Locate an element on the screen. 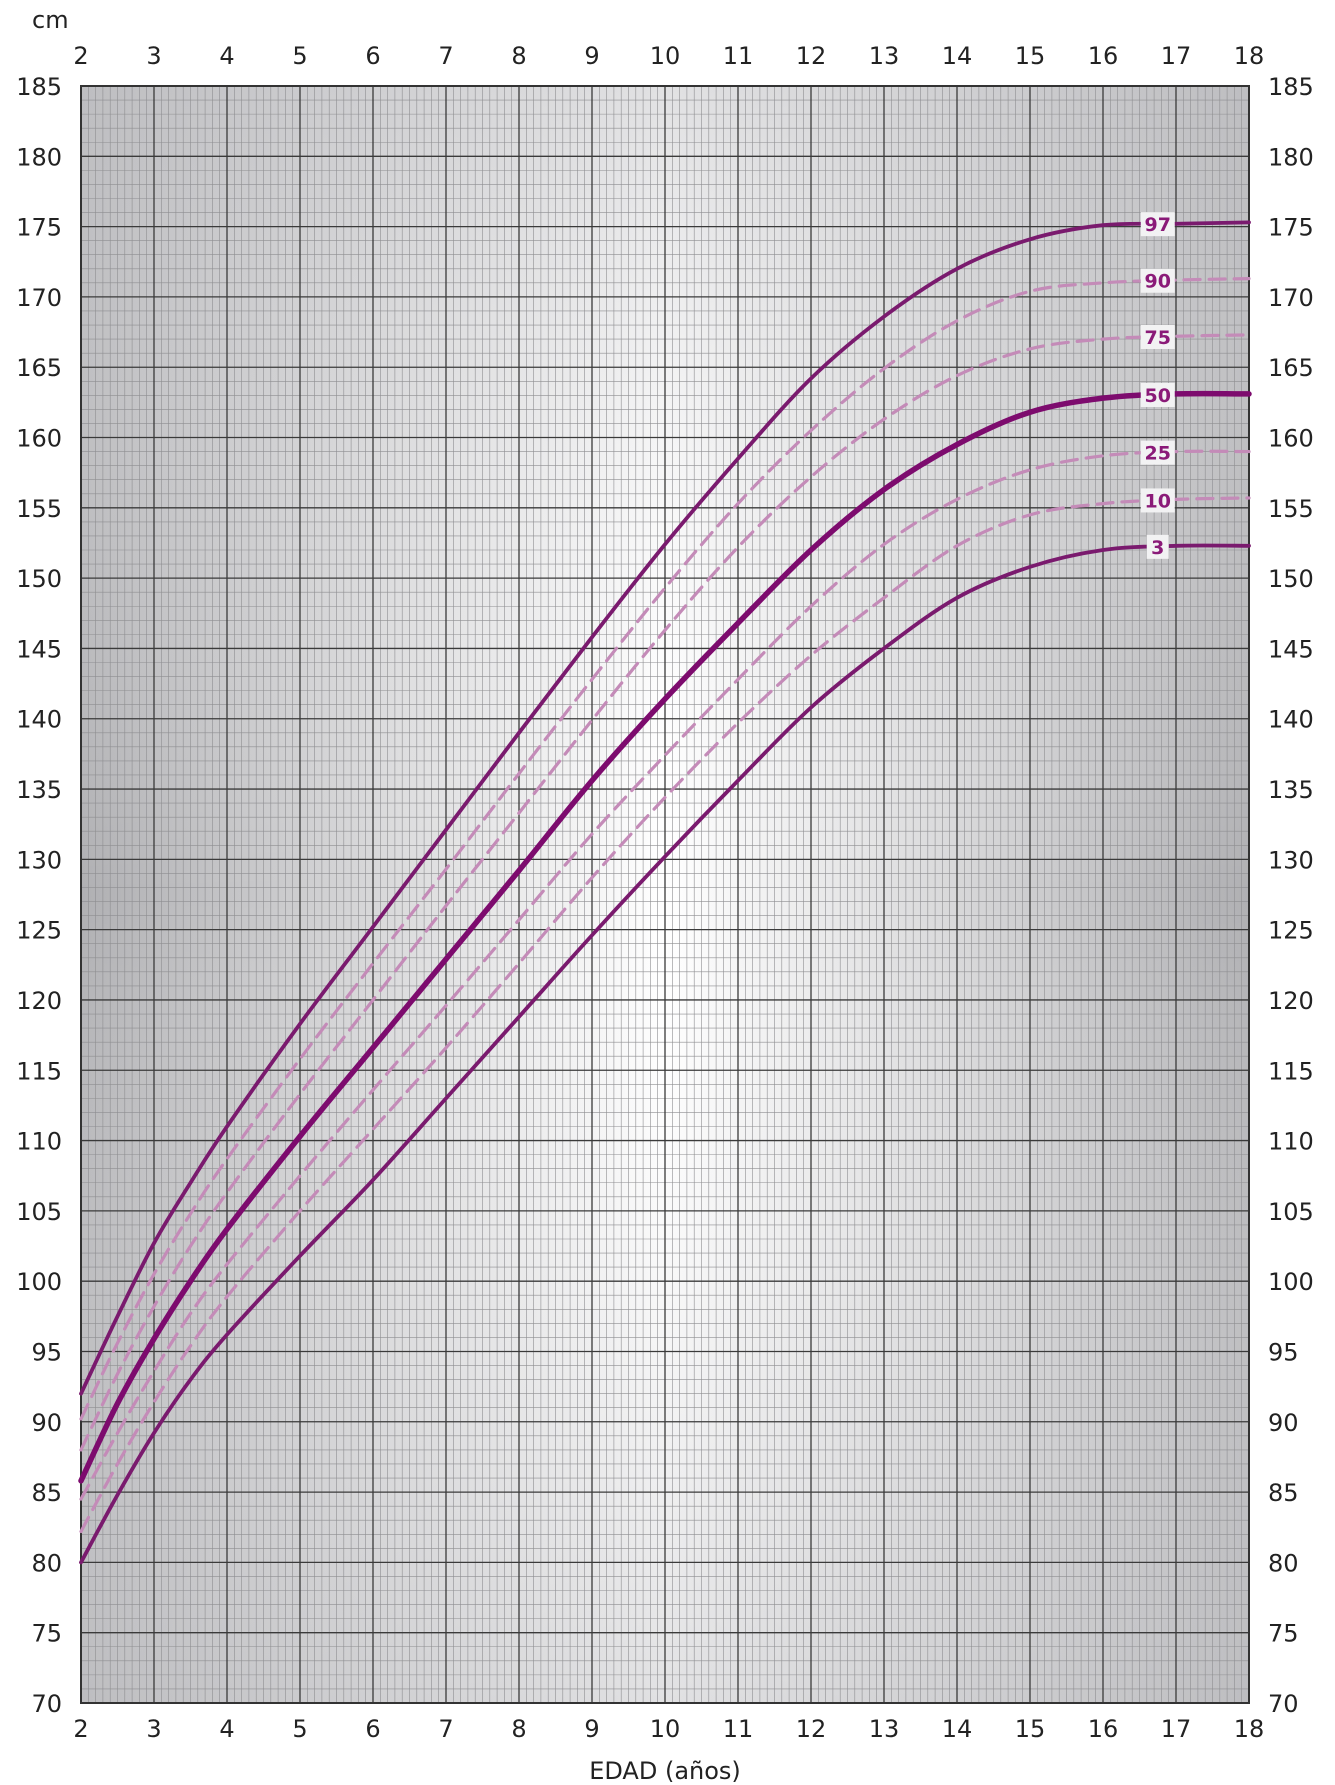 The width and height of the screenshot is (1335, 1785). y-tick-label-right: 75 is located at coordinates (1283, 1634).